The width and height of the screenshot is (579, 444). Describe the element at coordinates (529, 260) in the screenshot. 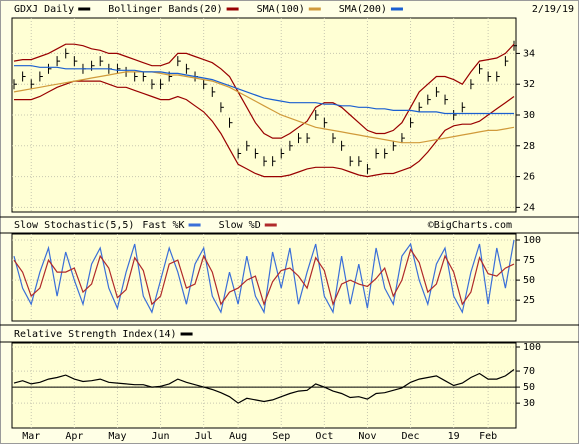

I see `y-tick-label: 75` at that location.